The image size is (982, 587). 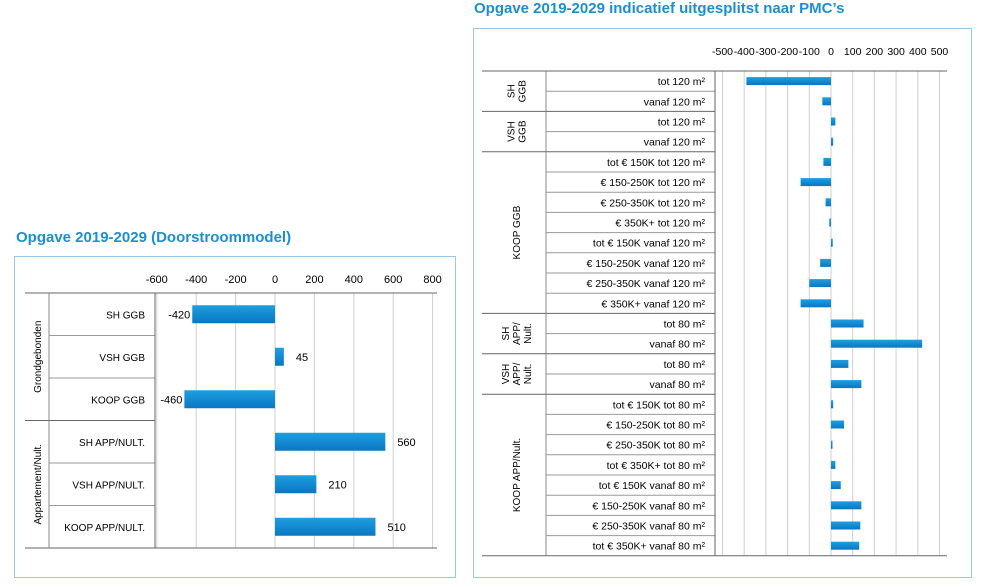 What do you see at coordinates (432, 280) in the screenshot?
I see `x-tick-label: 800` at bounding box center [432, 280].